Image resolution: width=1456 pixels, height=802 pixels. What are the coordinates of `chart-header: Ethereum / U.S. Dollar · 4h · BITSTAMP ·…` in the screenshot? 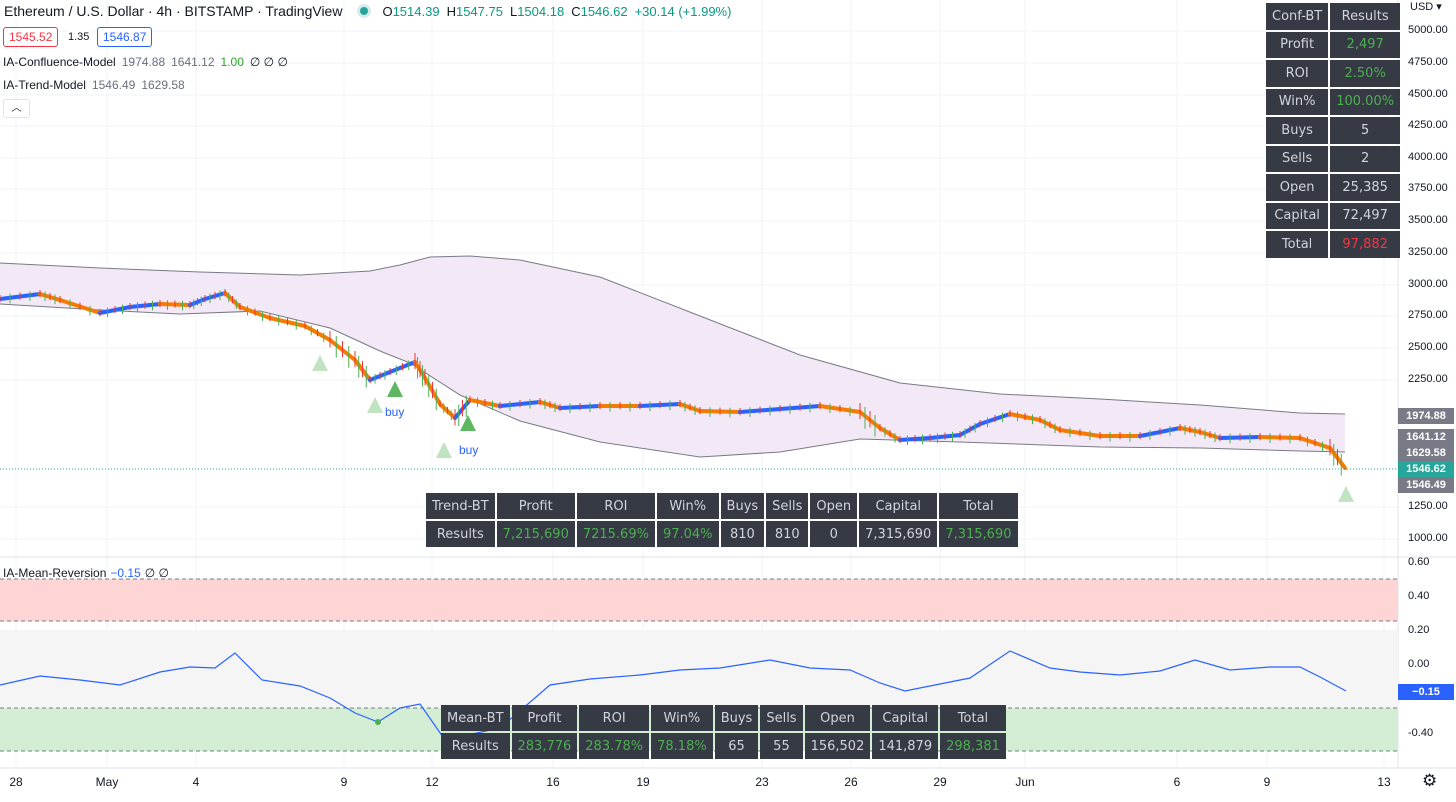 It's located at (371, 11).